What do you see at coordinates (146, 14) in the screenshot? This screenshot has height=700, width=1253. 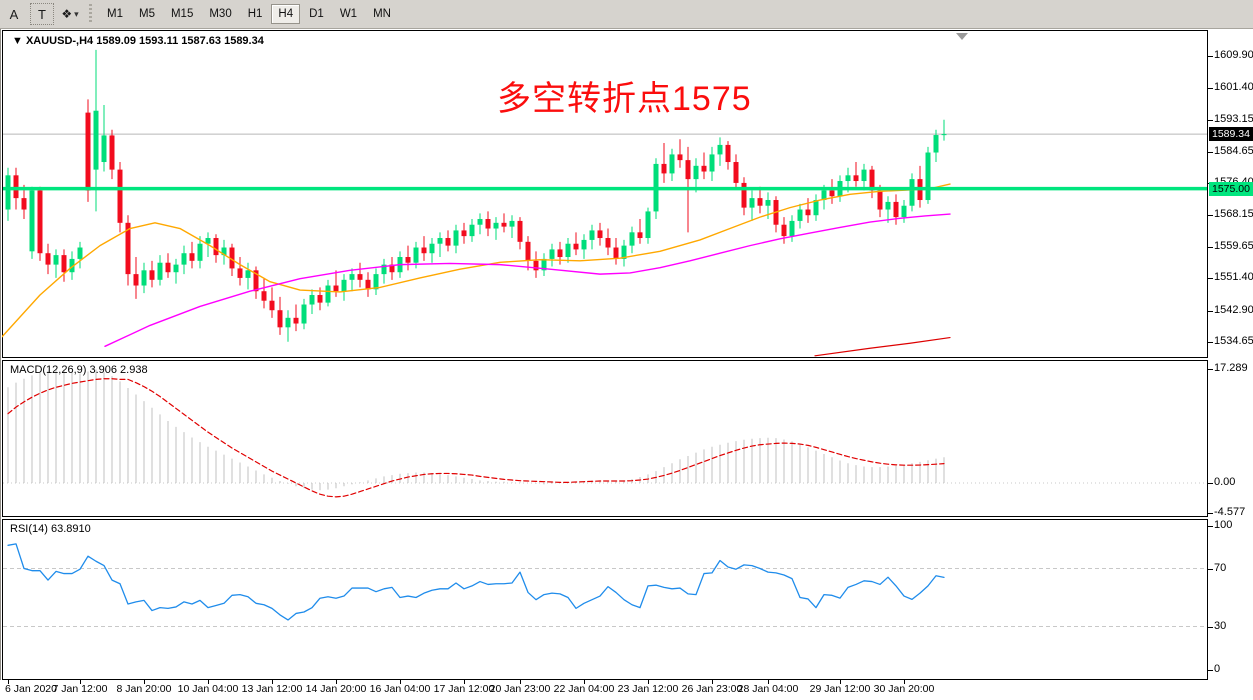 I see `timeframe-button-m5: M5` at bounding box center [146, 14].